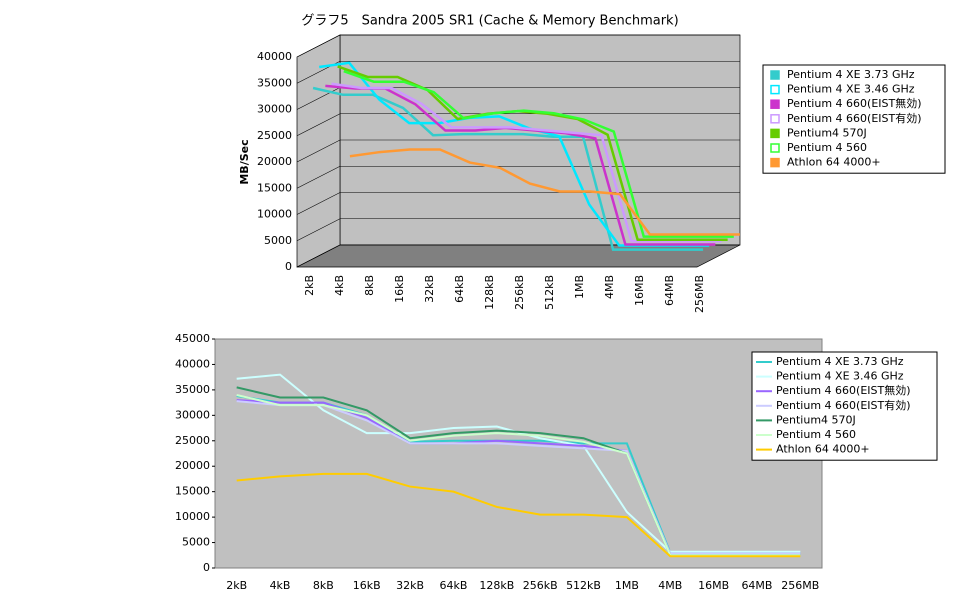  I want to click on floor, so click(518, 256).